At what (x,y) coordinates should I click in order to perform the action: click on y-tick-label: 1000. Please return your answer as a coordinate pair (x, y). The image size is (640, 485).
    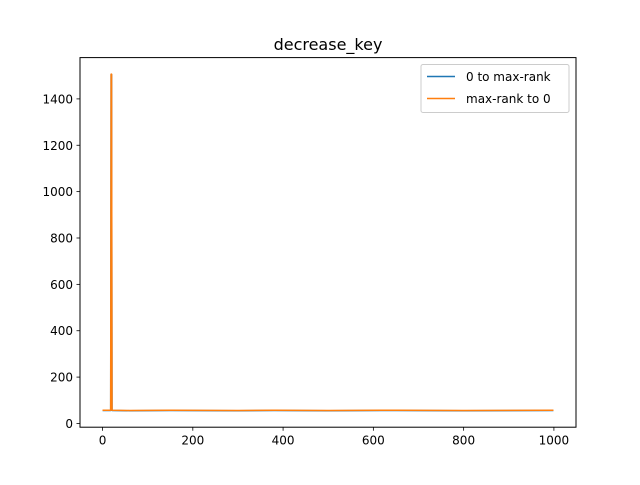
    Looking at the image, I should click on (57, 192).